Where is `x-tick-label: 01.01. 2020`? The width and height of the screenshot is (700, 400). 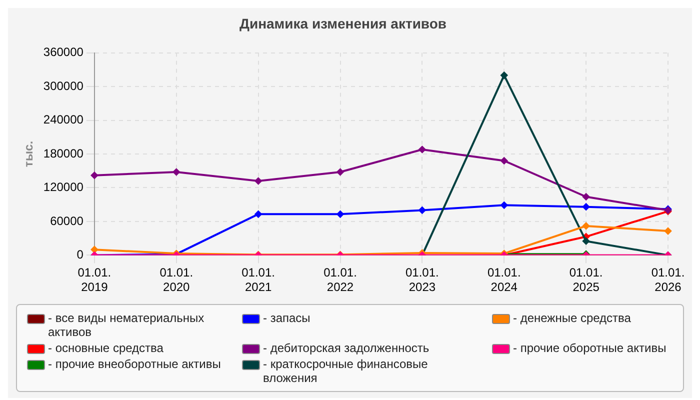
x-tick-label: 01.01. 2020 is located at coordinates (177, 280).